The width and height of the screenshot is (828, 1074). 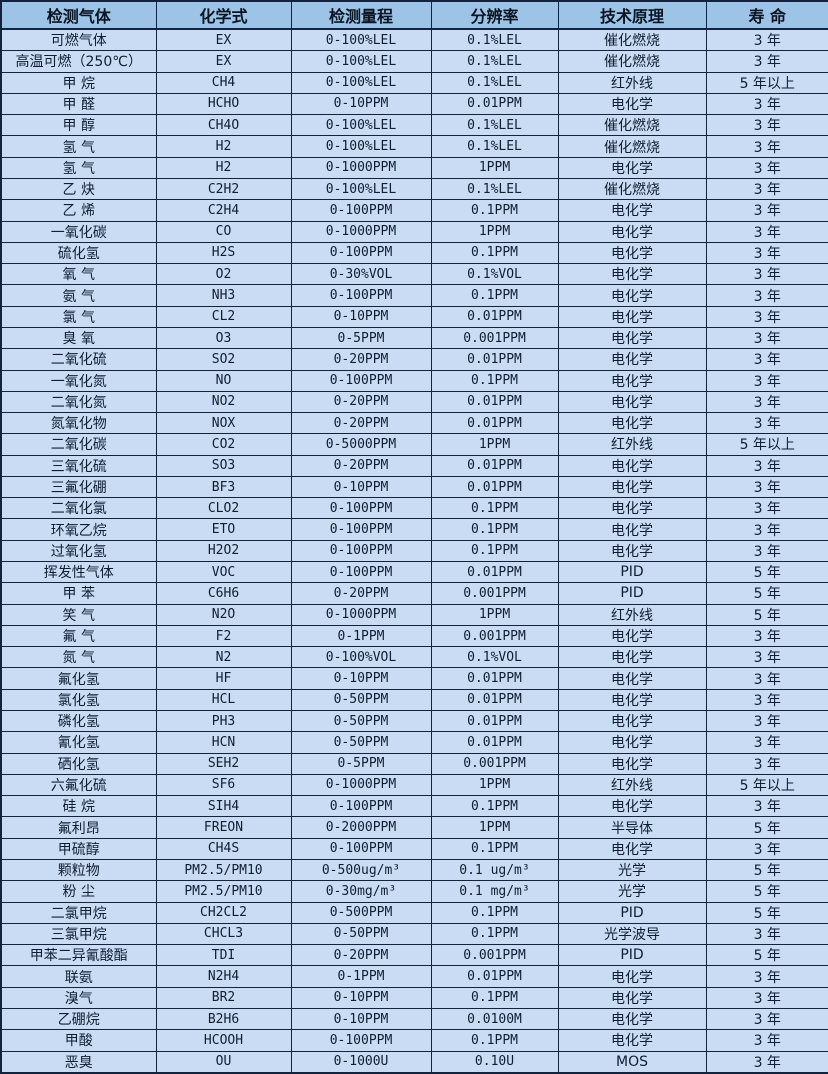 I want to click on range-cell: 0-5PPM, so click(x=361, y=763).